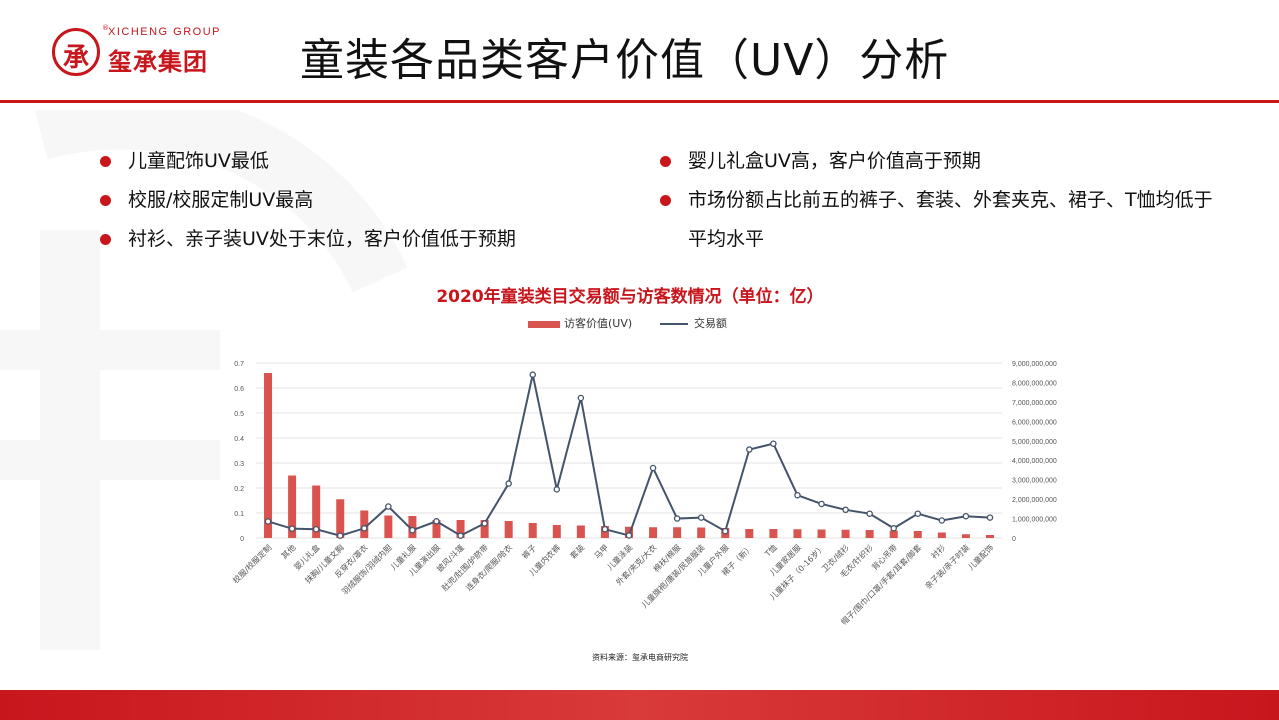 This screenshot has width=1279, height=720. I want to click on bullet-item: 婴儿礼盒UV高，客户价值高于预期, so click(940, 161).